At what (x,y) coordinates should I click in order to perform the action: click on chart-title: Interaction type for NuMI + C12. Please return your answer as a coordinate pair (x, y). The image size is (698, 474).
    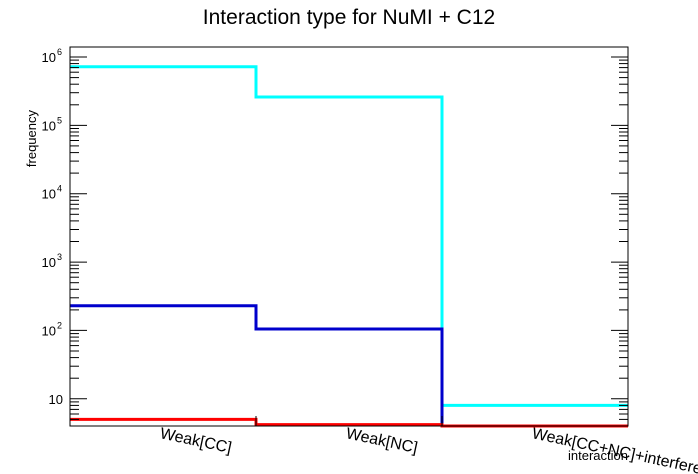
    Looking at the image, I should click on (349, 17).